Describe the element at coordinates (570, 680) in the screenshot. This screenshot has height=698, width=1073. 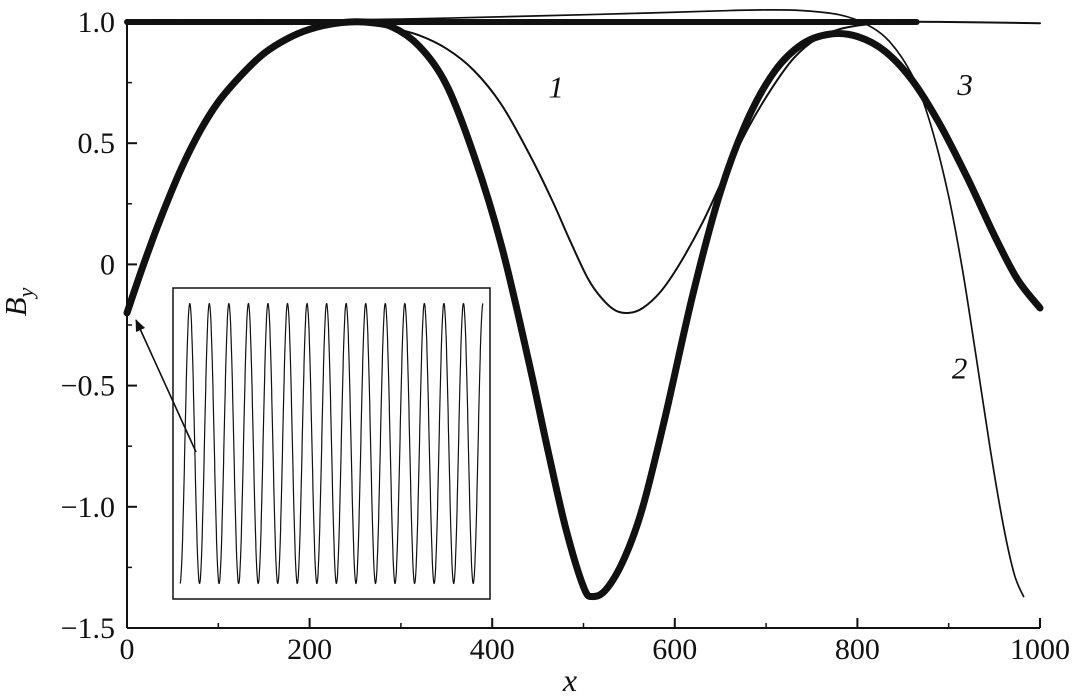
I see `x-axis-label: x` at that location.